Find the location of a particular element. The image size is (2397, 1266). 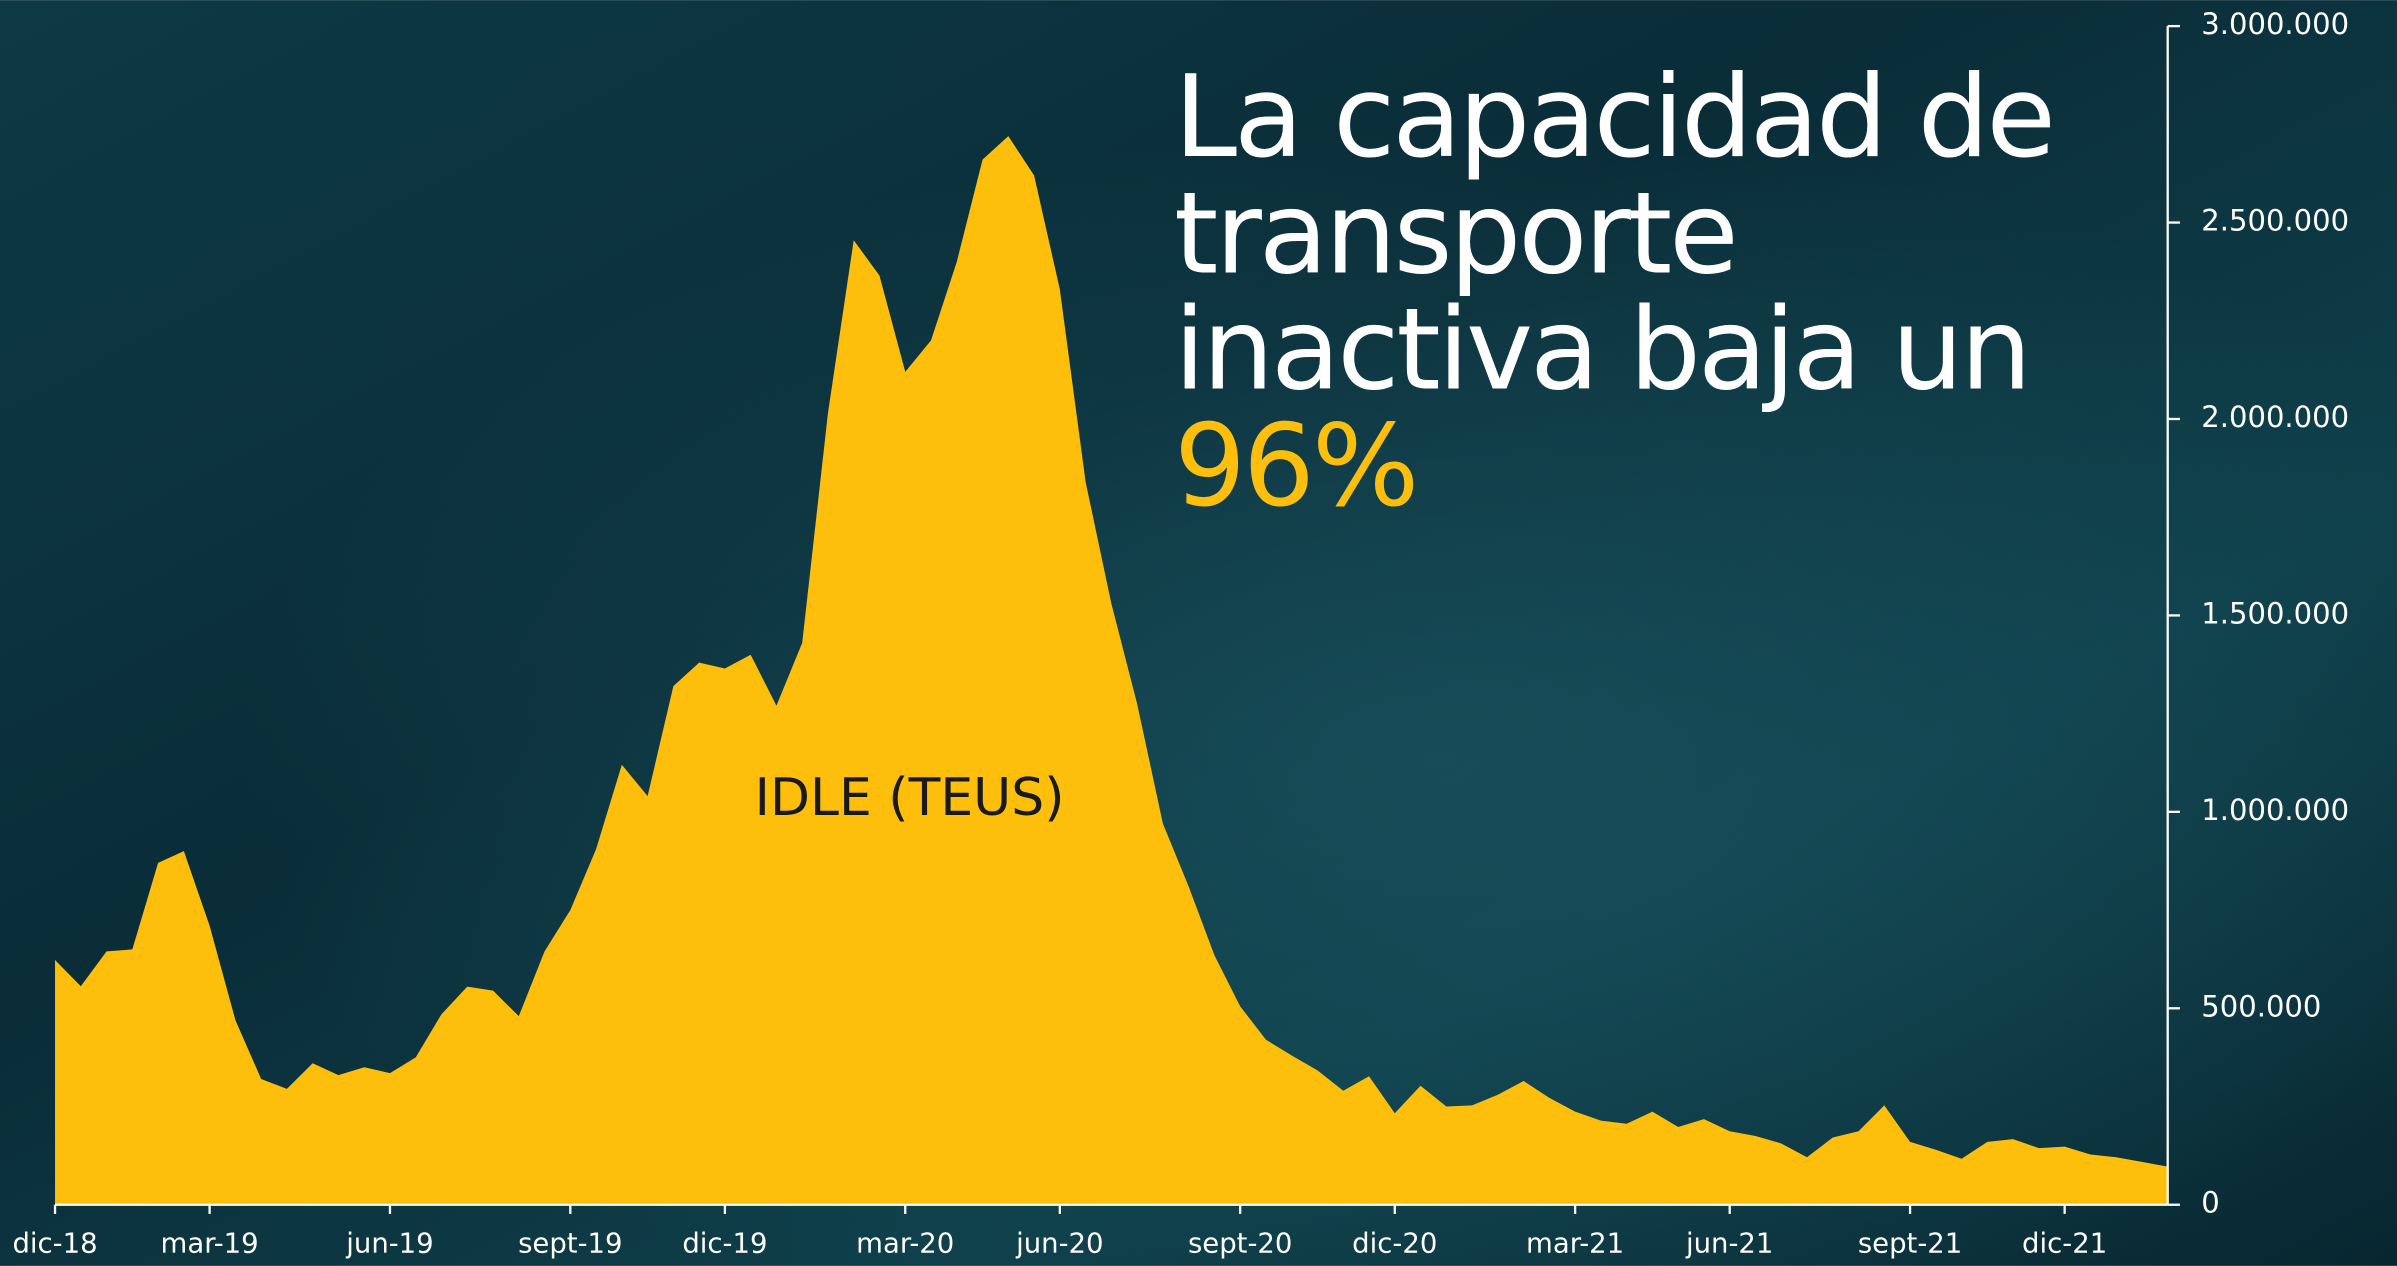

y-tick-label: 1.500.000 is located at coordinates (2275, 613).